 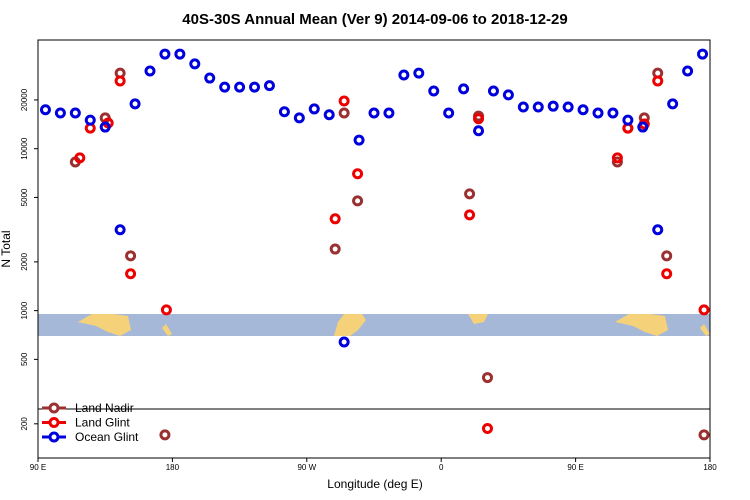 I want to click on y-tick-label: 10000, so click(x=24, y=148).